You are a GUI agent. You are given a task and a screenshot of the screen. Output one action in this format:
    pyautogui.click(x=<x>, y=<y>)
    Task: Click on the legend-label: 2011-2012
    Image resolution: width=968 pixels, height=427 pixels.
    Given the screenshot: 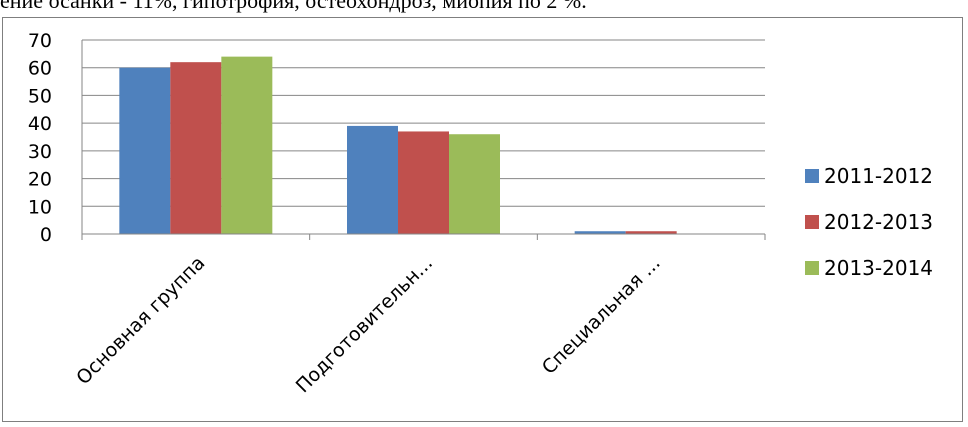 What is the action you would take?
    pyautogui.click(x=878, y=176)
    